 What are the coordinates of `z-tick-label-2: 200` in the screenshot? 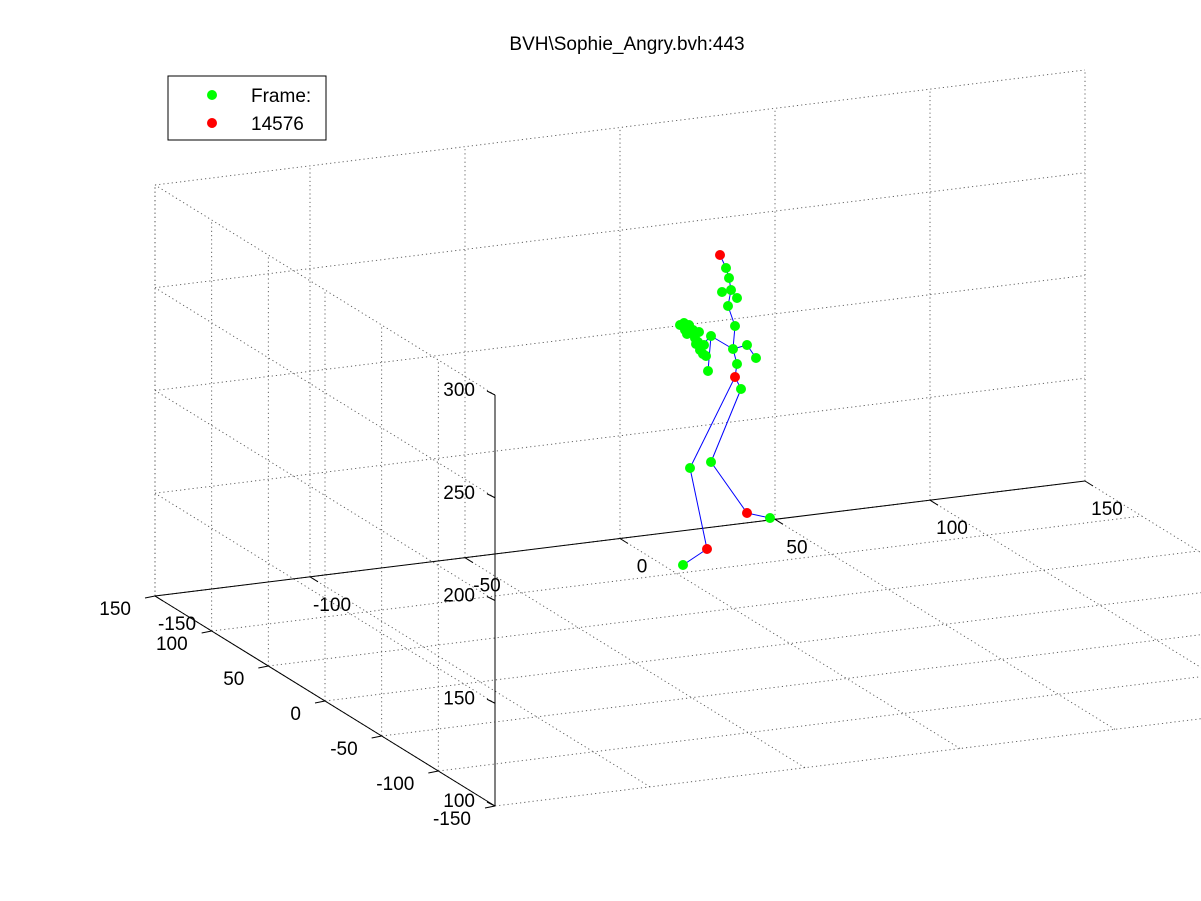 It's located at (459, 596).